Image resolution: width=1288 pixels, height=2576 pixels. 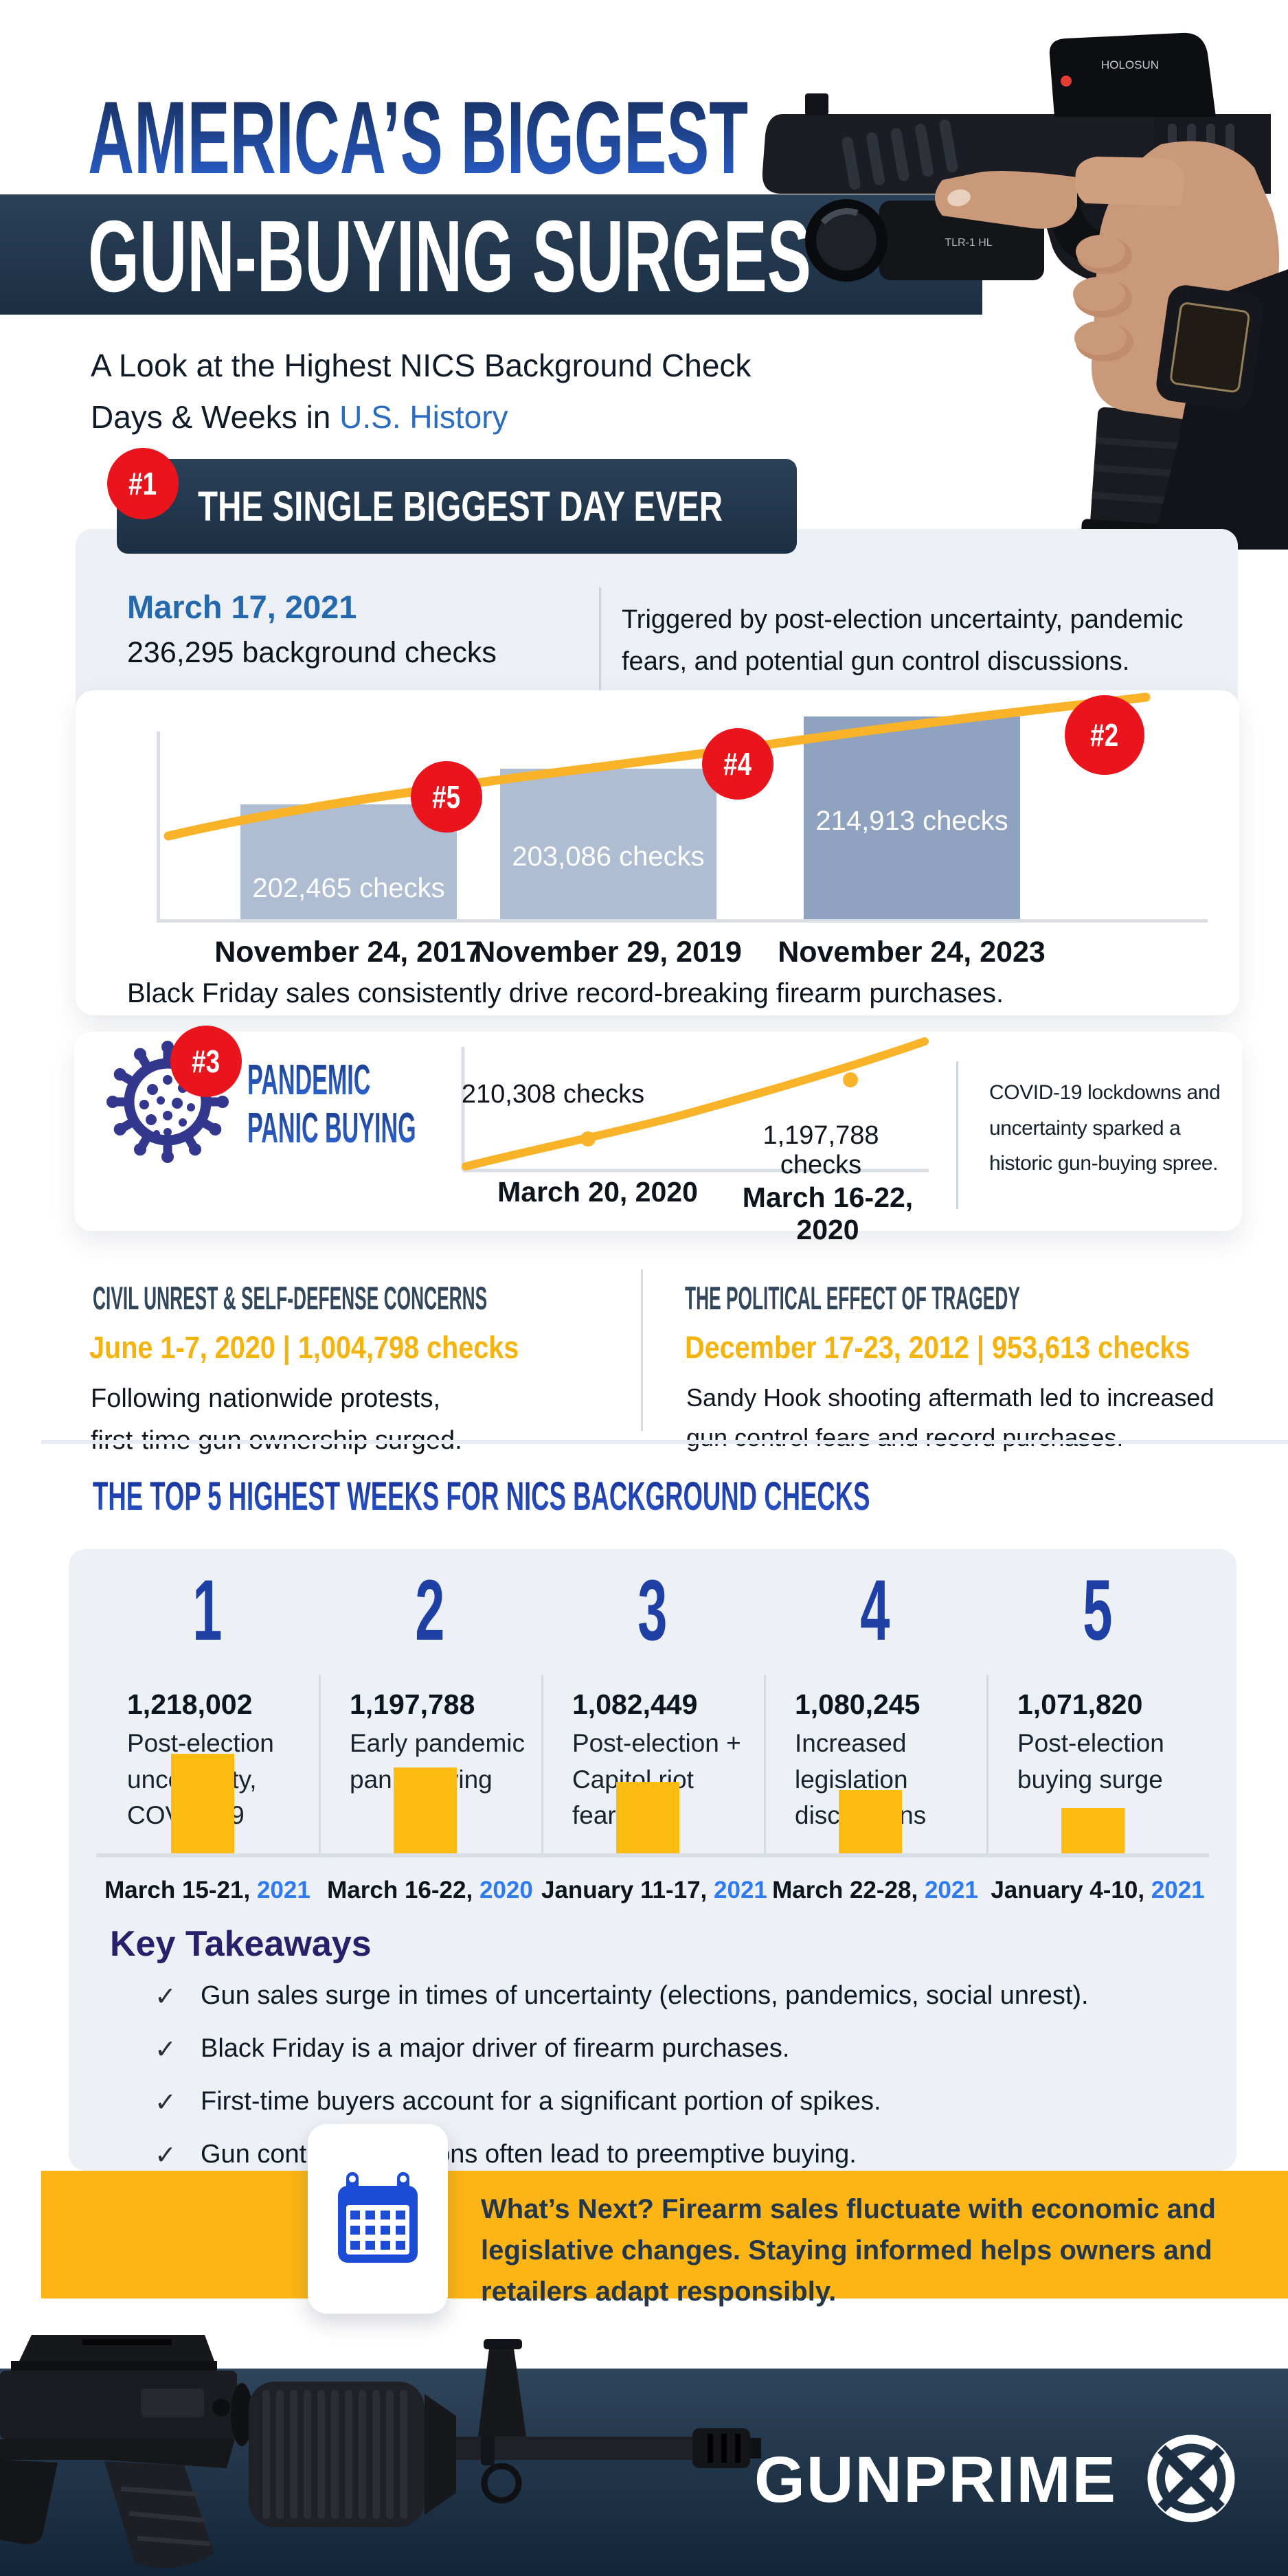 I want to click on rank-3-text: 3, so click(x=652, y=1610).